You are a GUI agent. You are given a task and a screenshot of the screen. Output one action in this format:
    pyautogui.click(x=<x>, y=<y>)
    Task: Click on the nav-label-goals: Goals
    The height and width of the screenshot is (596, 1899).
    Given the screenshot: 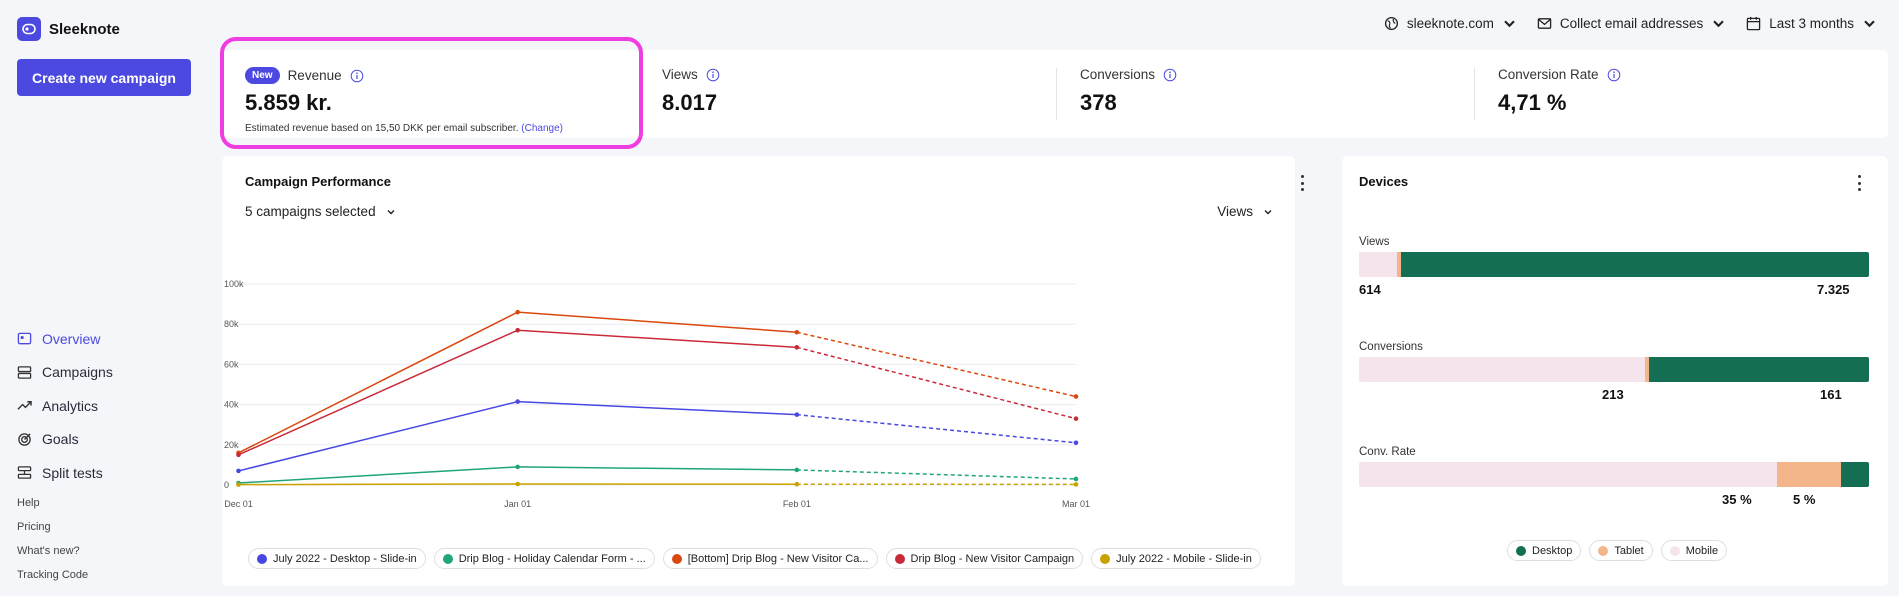 What is the action you would take?
    pyautogui.click(x=60, y=439)
    